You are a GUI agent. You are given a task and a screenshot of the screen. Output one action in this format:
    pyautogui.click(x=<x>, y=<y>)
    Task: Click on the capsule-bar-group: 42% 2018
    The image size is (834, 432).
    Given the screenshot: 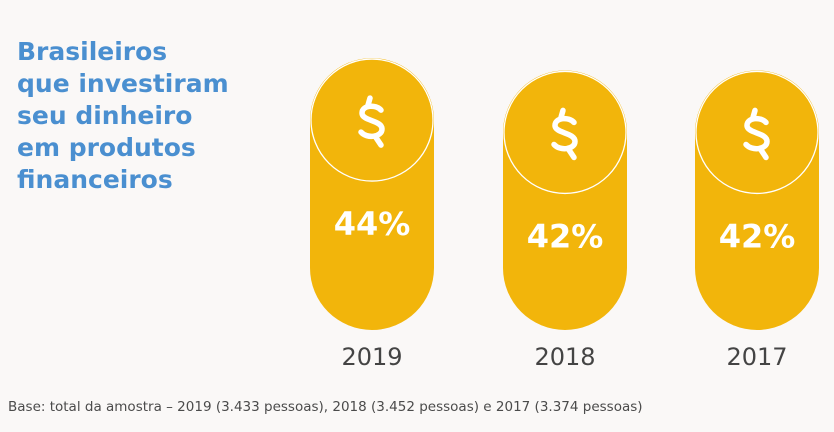 What is the action you would take?
    pyautogui.click(x=565, y=220)
    